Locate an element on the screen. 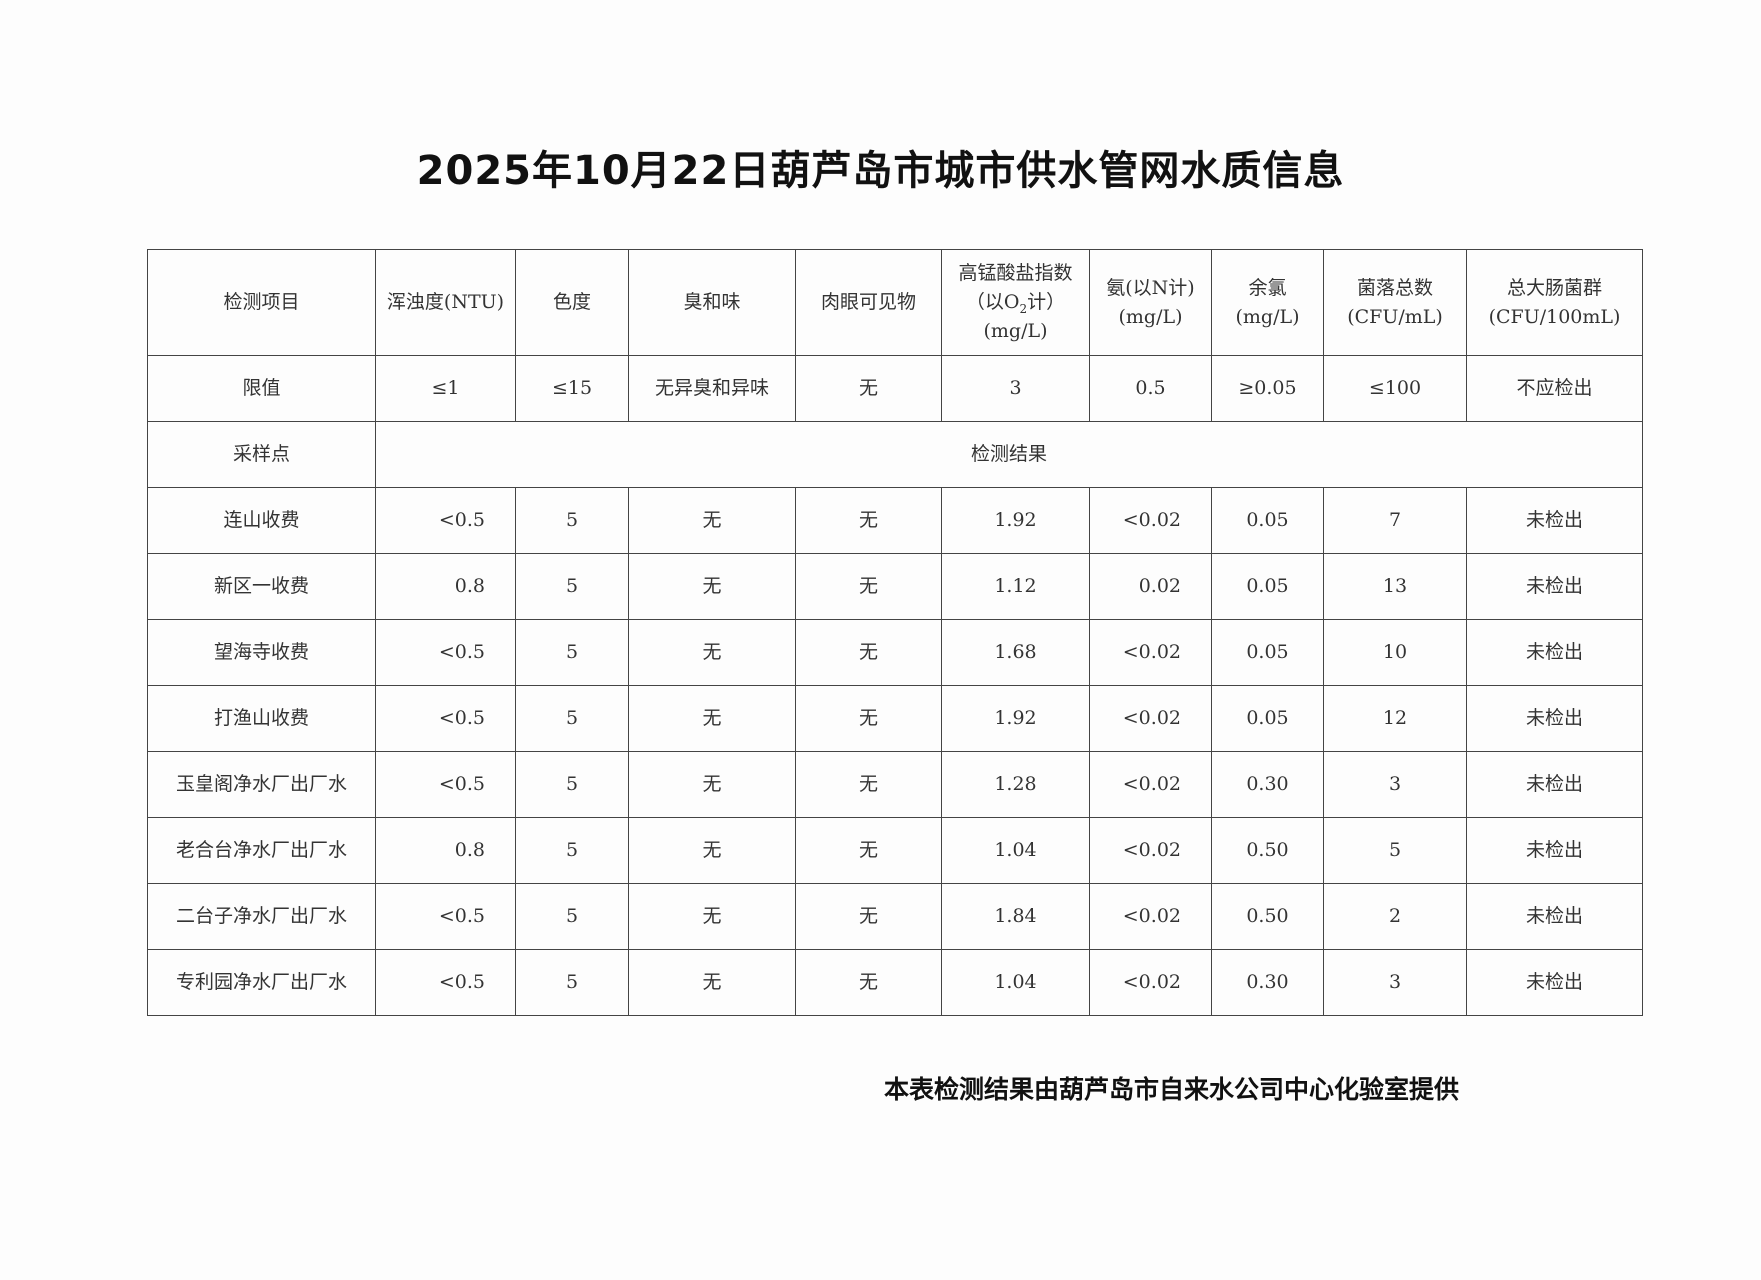 The height and width of the screenshot is (1280, 1761). result-cell: 0.02 is located at coordinates (1150, 586).